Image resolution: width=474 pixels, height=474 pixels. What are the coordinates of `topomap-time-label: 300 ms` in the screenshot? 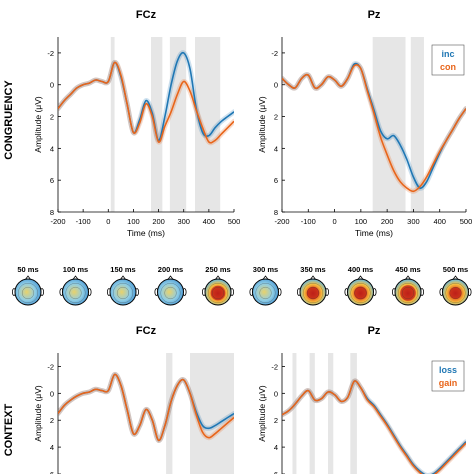 It's located at (265, 269).